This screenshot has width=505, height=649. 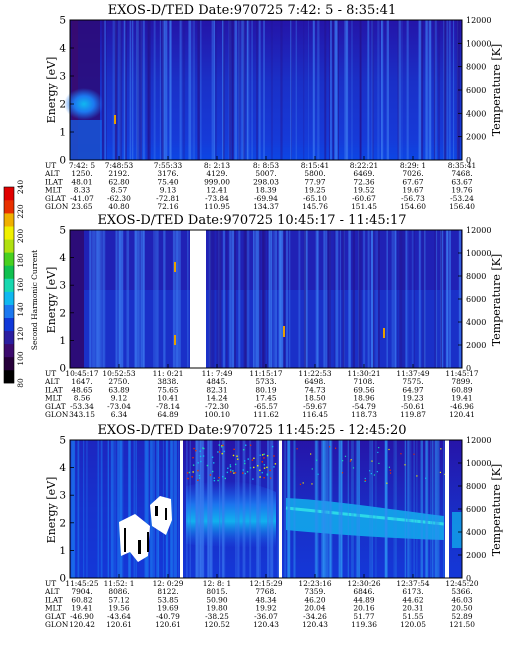 What do you see at coordinates (314, 381) in the screenshot?
I see `panel-2-table-cell: 6498.` at bounding box center [314, 381].